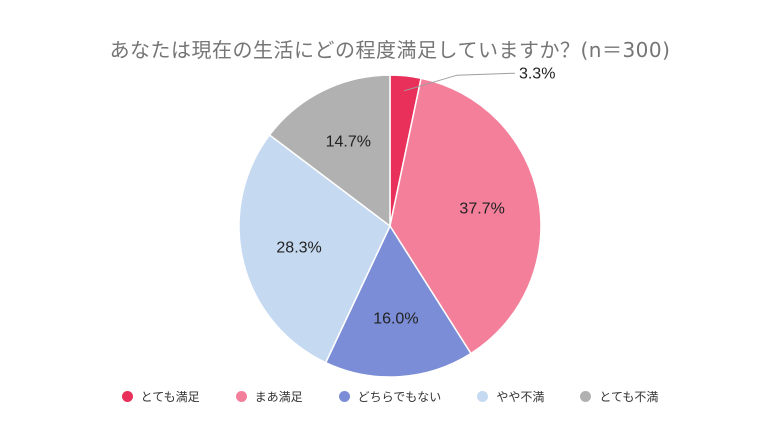  What do you see at coordinates (395, 319) in the screenshot?
I see `slice-data-label-2: 16.0%` at bounding box center [395, 319].